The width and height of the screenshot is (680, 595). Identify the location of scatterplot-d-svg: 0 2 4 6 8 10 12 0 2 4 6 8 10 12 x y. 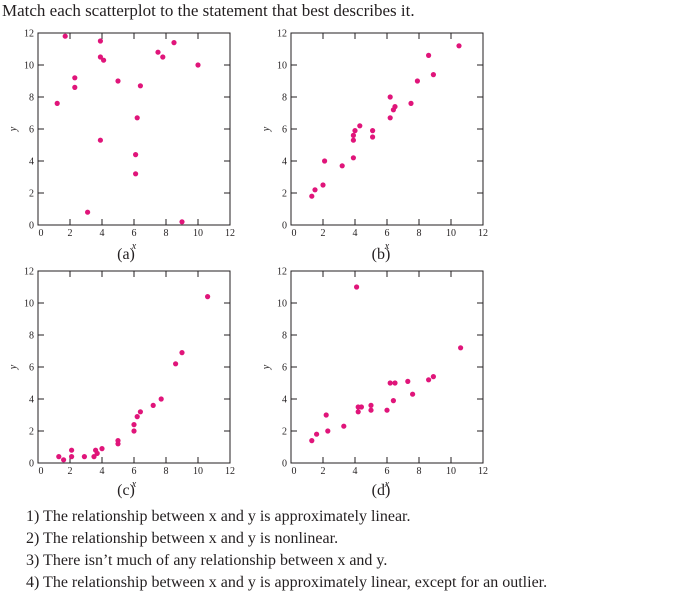
(374, 379).